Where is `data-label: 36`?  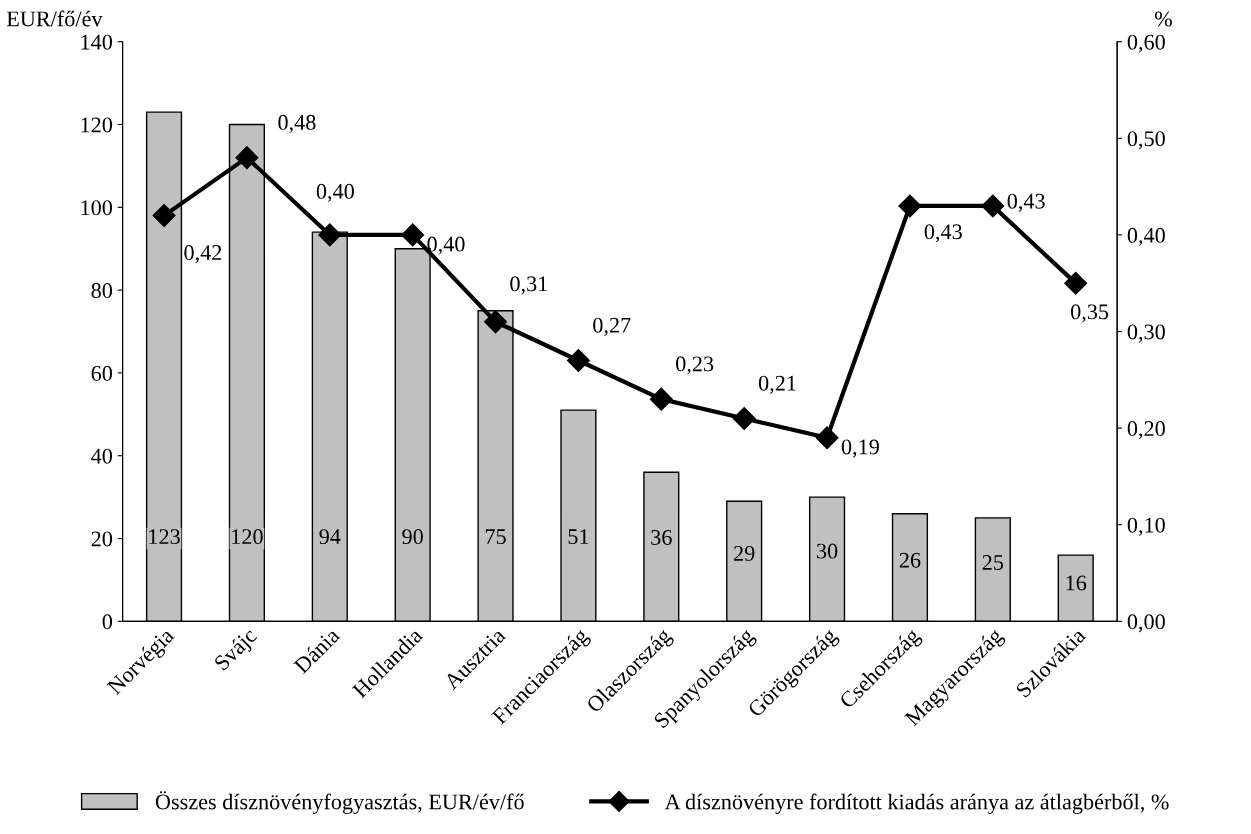
data-label: 36 is located at coordinates (661, 537).